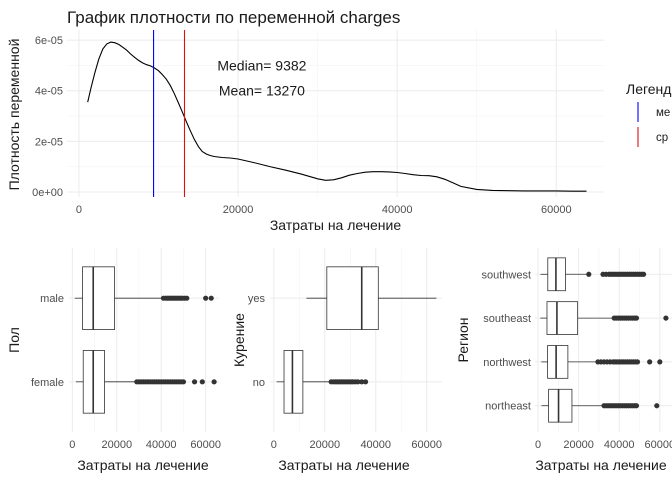  I want to click on box-male, so click(144, 298).